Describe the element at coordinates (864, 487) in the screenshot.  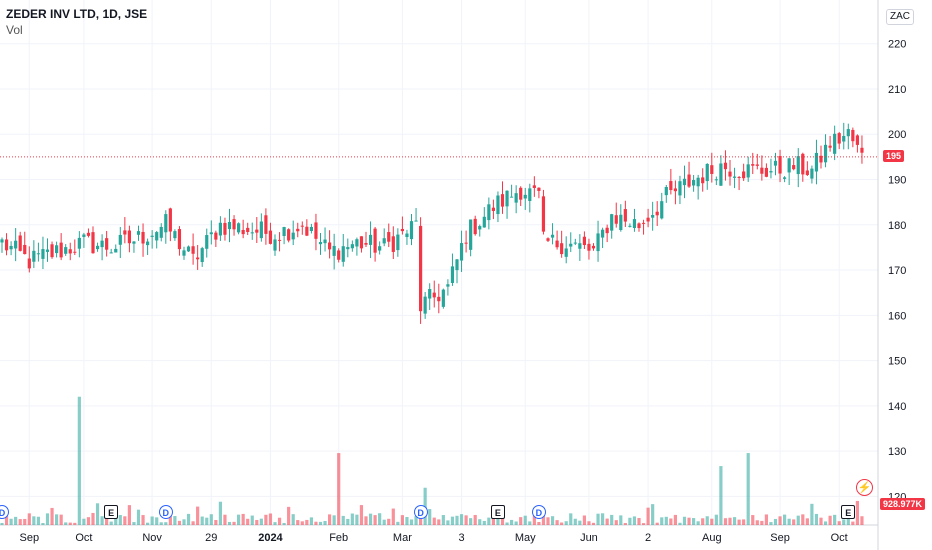
I see `flash-icon: ⚡` at that location.